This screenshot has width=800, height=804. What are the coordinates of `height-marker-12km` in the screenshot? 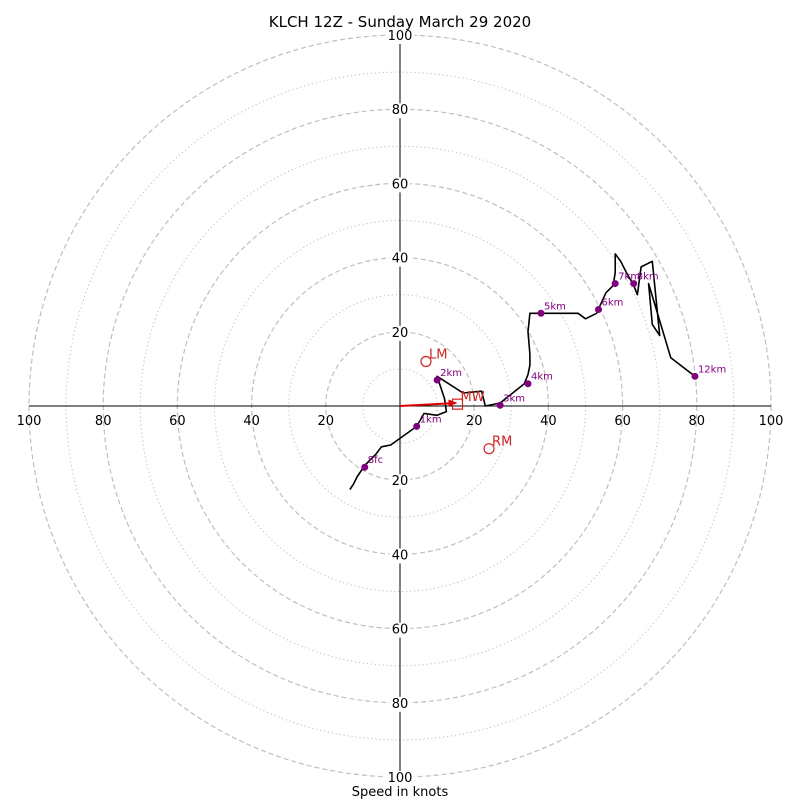 It's located at (695, 376).